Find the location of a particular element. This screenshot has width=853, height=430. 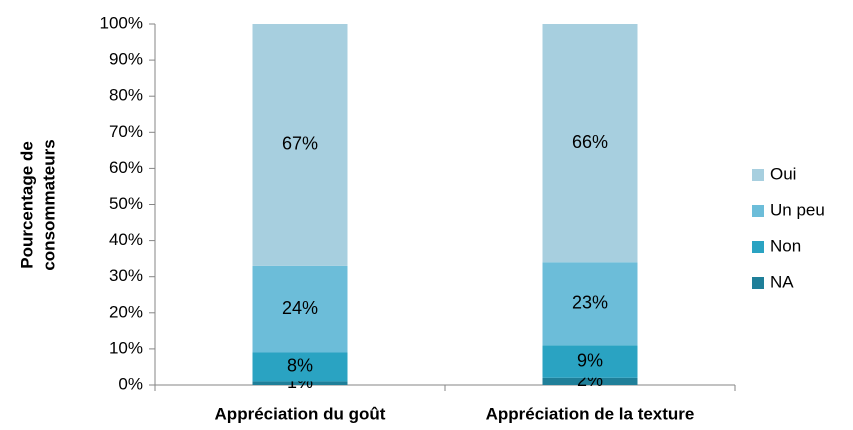

data-label: 66% is located at coordinates (590, 142).